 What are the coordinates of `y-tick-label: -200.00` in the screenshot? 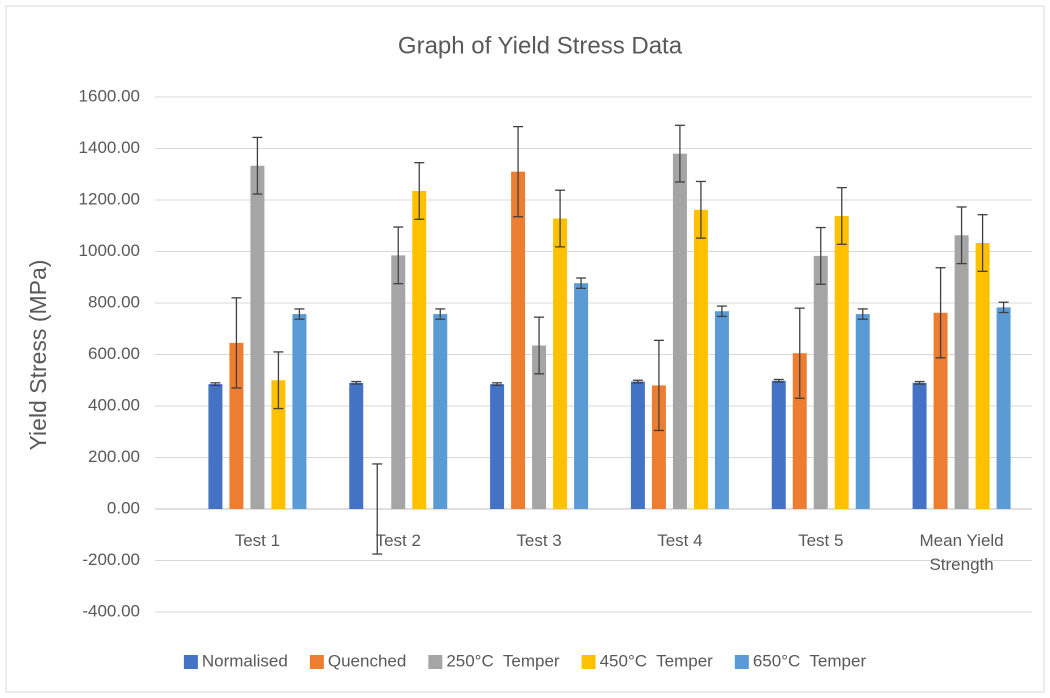 It's located at (111, 559).